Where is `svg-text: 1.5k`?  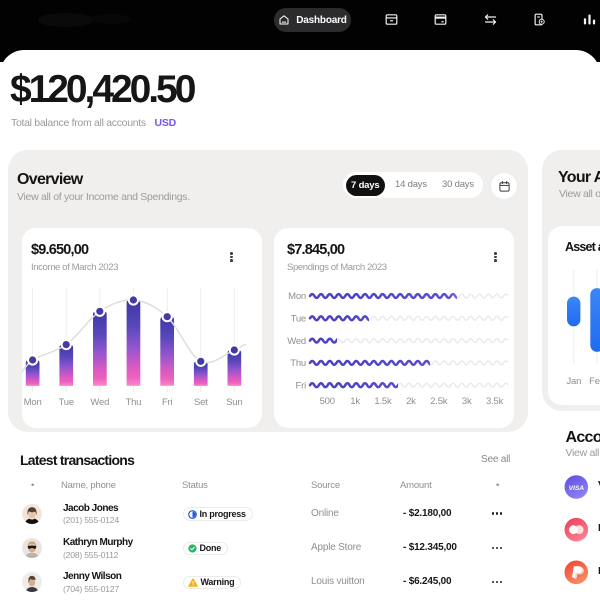 svg-text: 1.5k is located at coordinates (383, 401).